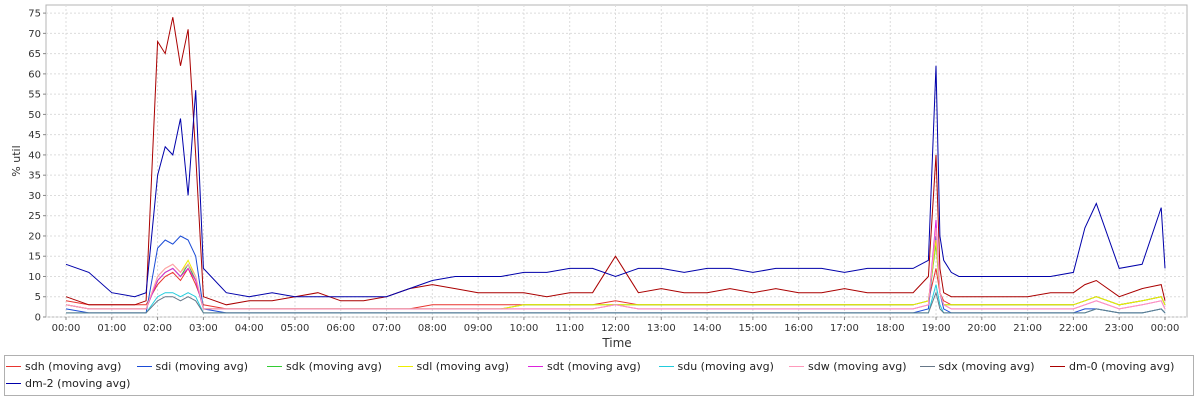  What do you see at coordinates (616, 343) in the screenshot?
I see `x-axis-label: Time` at bounding box center [616, 343].